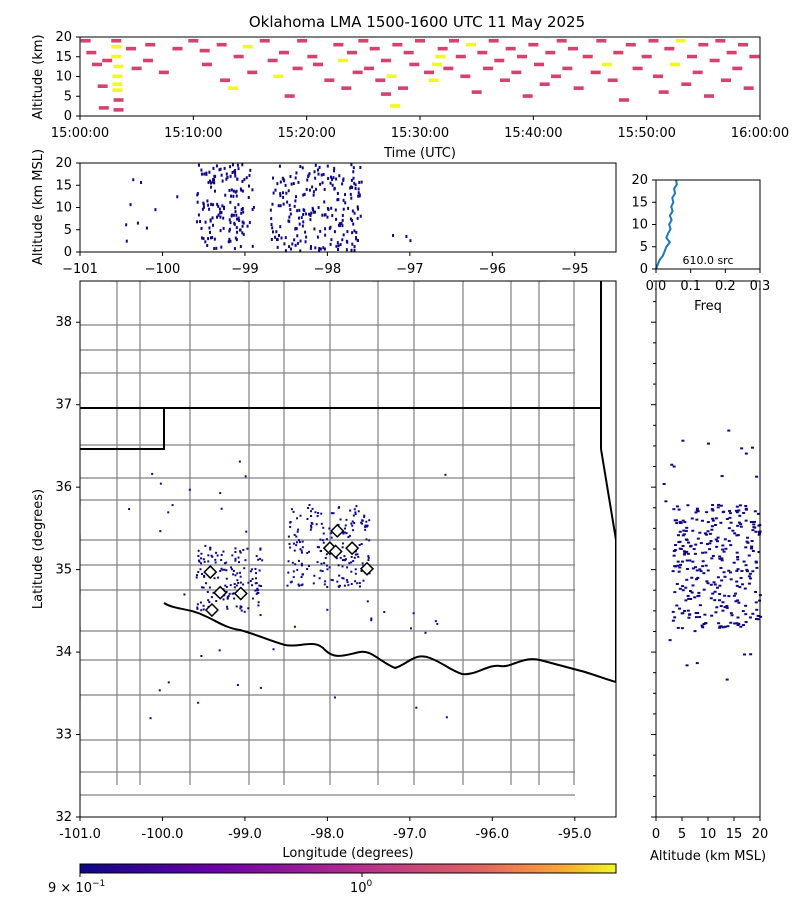 Image resolution: width=800 pixels, height=900 pixels. What do you see at coordinates (409, 269) in the screenshot?
I see `lon-alt-xtick-label: −97` at bounding box center [409, 269].